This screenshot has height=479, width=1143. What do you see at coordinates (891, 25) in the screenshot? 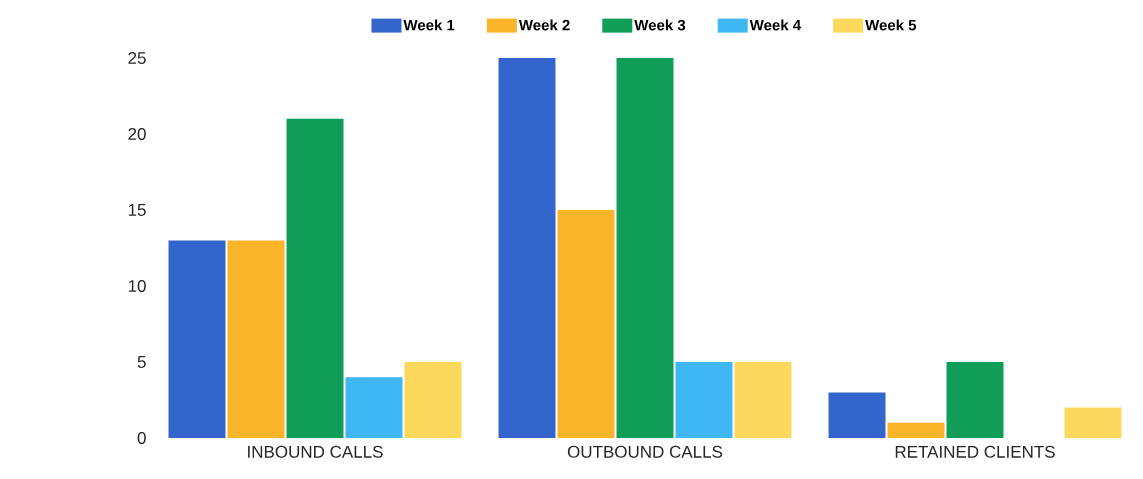
I see `legend-label: Week 5` at bounding box center [891, 25].